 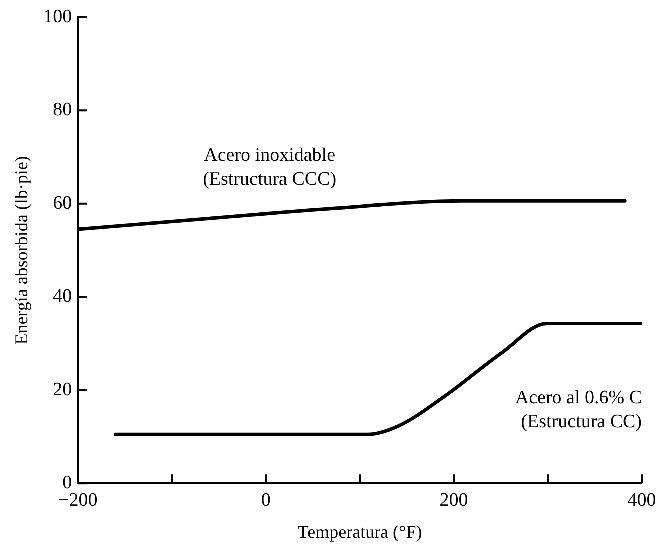 I want to click on x-tick-label: 0, so click(x=266, y=500).